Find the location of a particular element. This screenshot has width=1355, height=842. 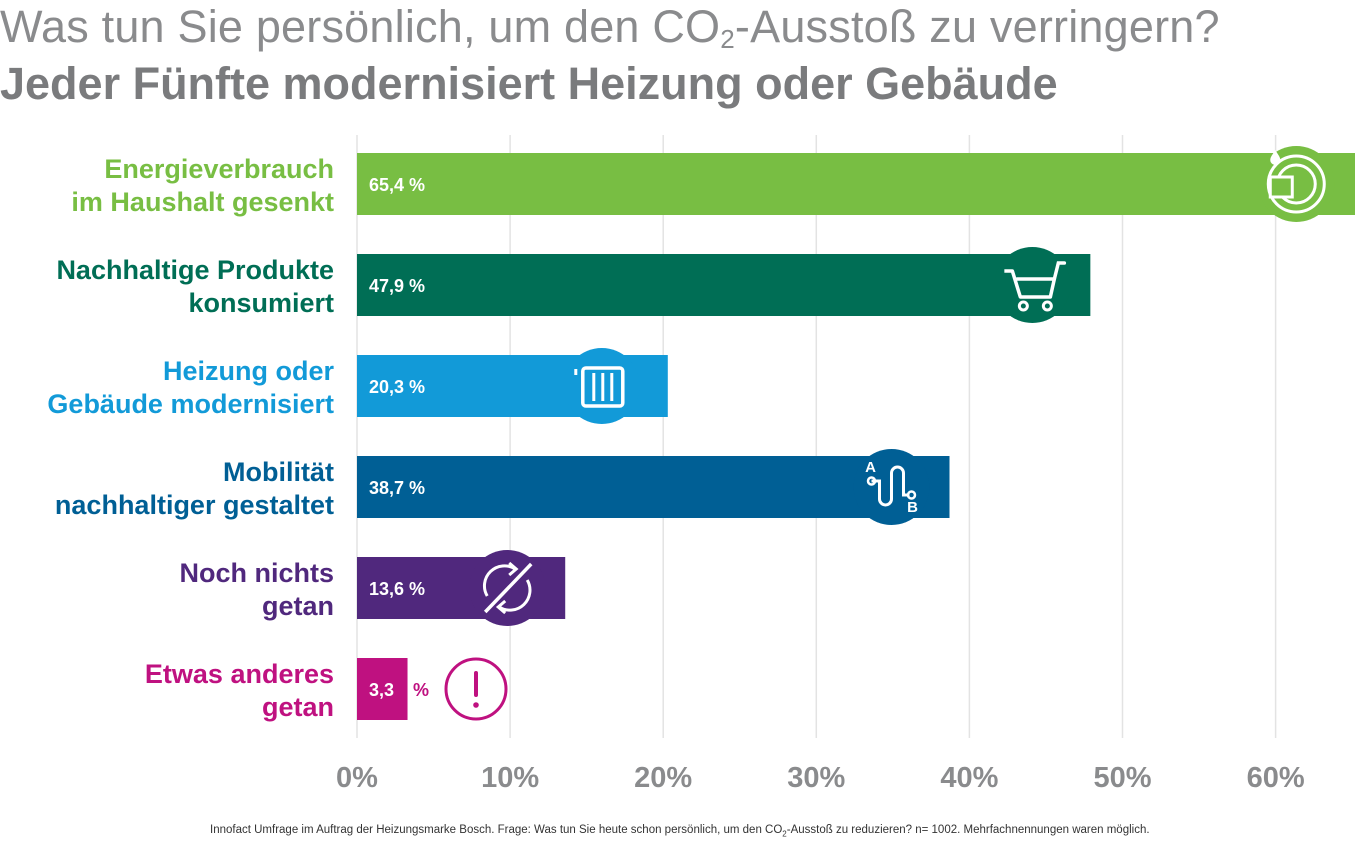

value-label: 3,3 is located at coordinates (381, 690).